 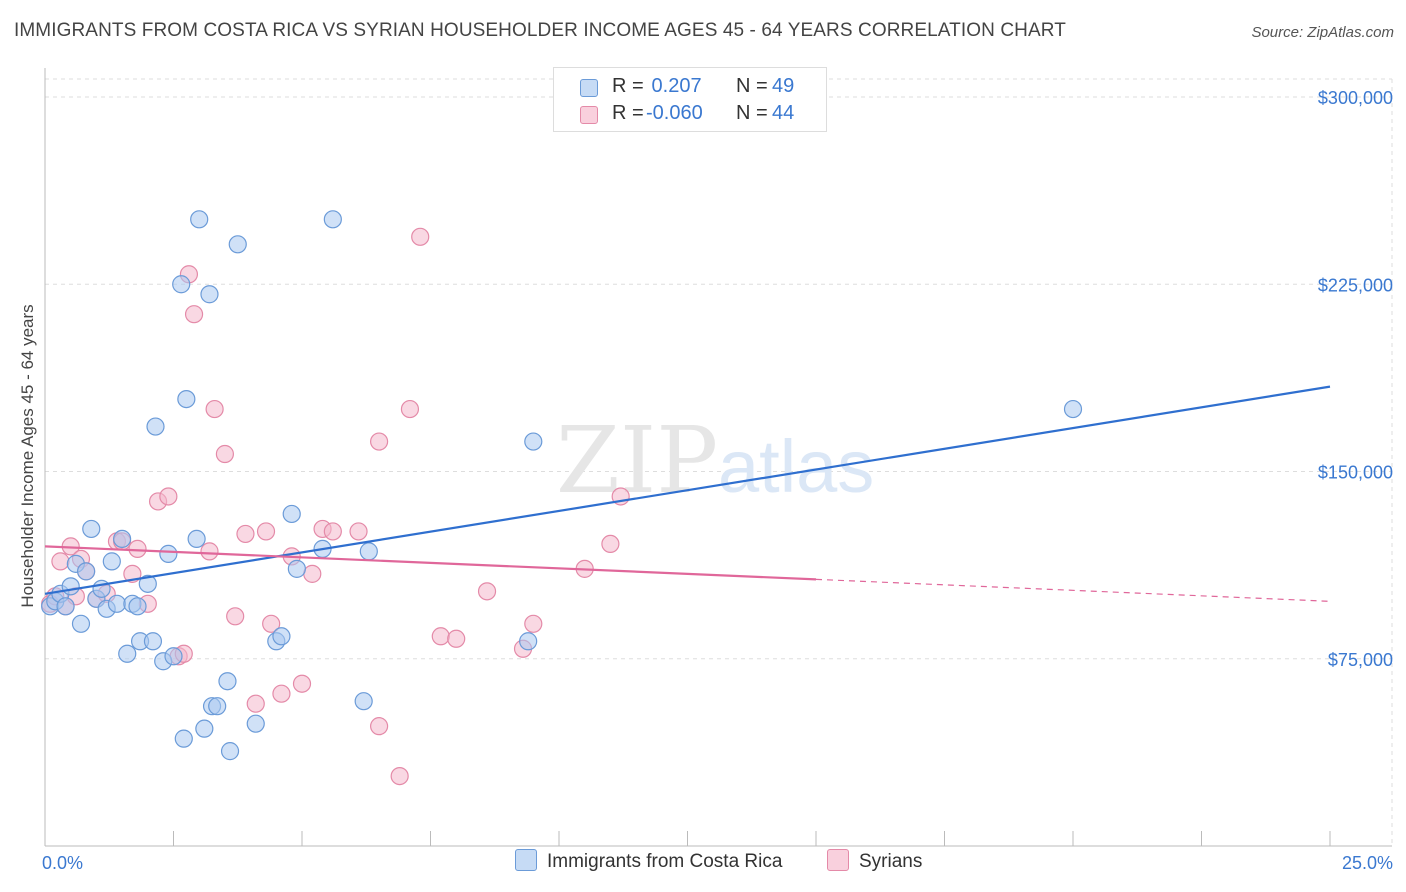 What do you see at coordinates (1322, 32) in the screenshot?
I see `source-label: Source: ZipAtlas.com` at bounding box center [1322, 32].